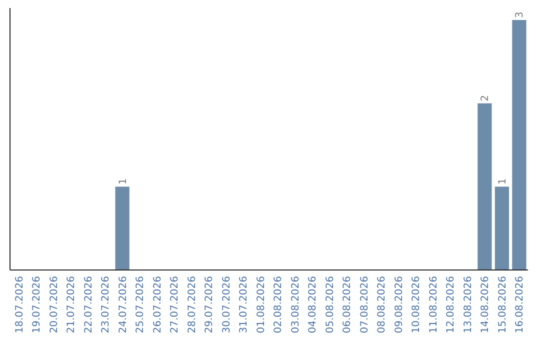  I want to click on x-tick-label: 11.08.2026, so click(434, 305).